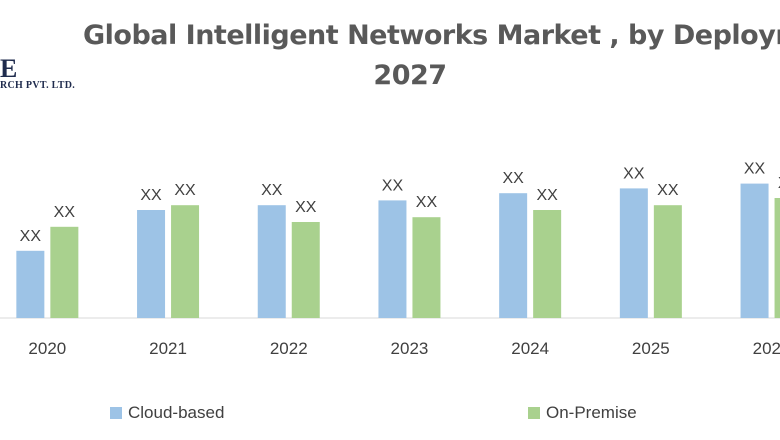  Describe the element at coordinates (289, 348) in the screenshot. I see `x-tick-label-2022: 2022` at that location.